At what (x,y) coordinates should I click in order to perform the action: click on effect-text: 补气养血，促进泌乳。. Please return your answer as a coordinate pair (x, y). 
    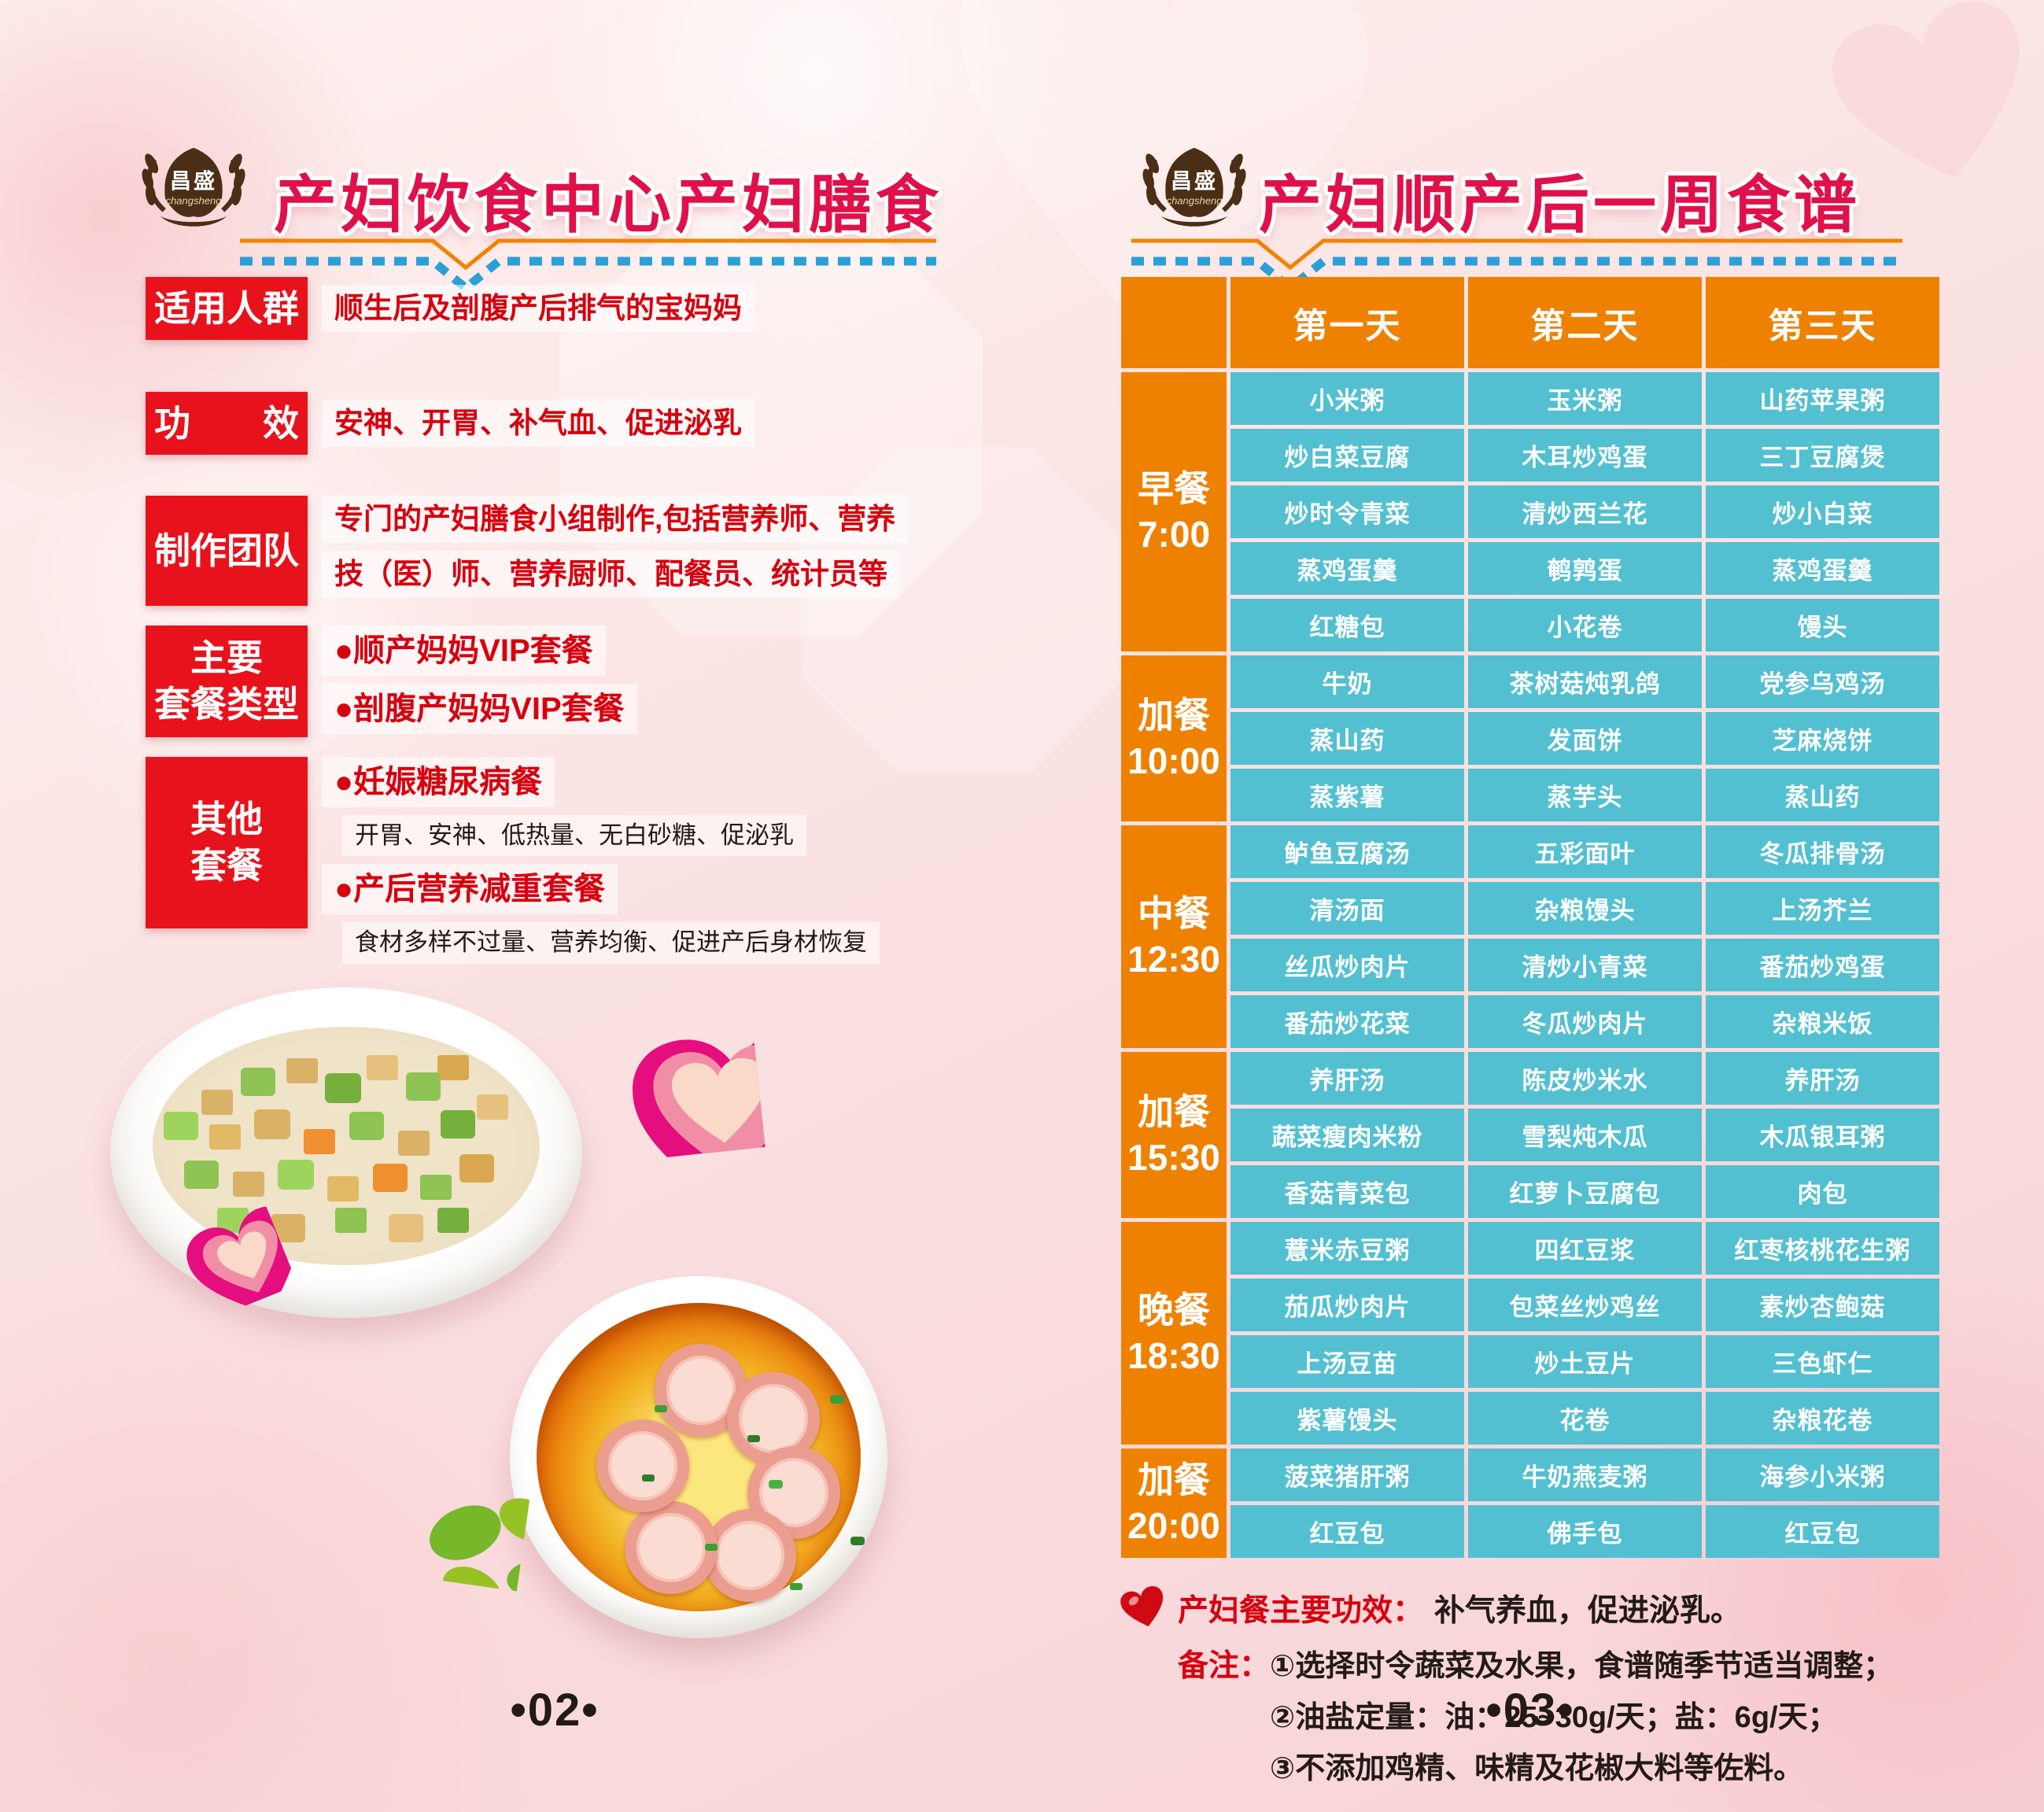
    Looking at the image, I should click on (1588, 1611).